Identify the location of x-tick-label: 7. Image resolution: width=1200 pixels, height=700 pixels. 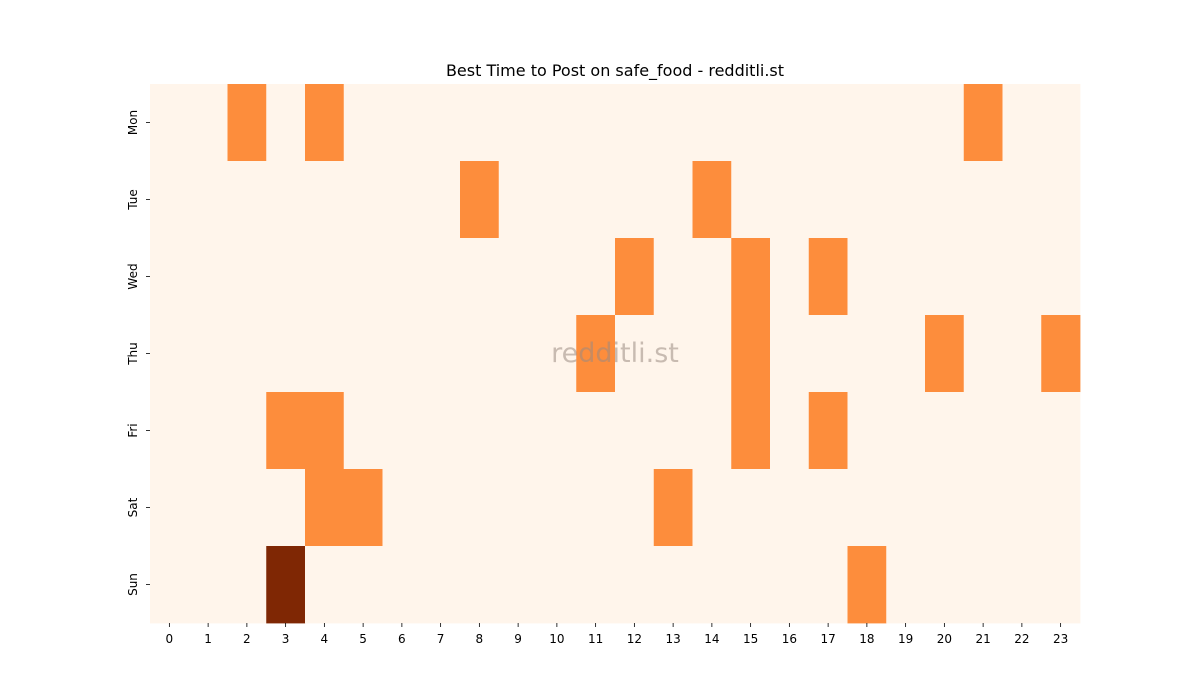
(441, 639).